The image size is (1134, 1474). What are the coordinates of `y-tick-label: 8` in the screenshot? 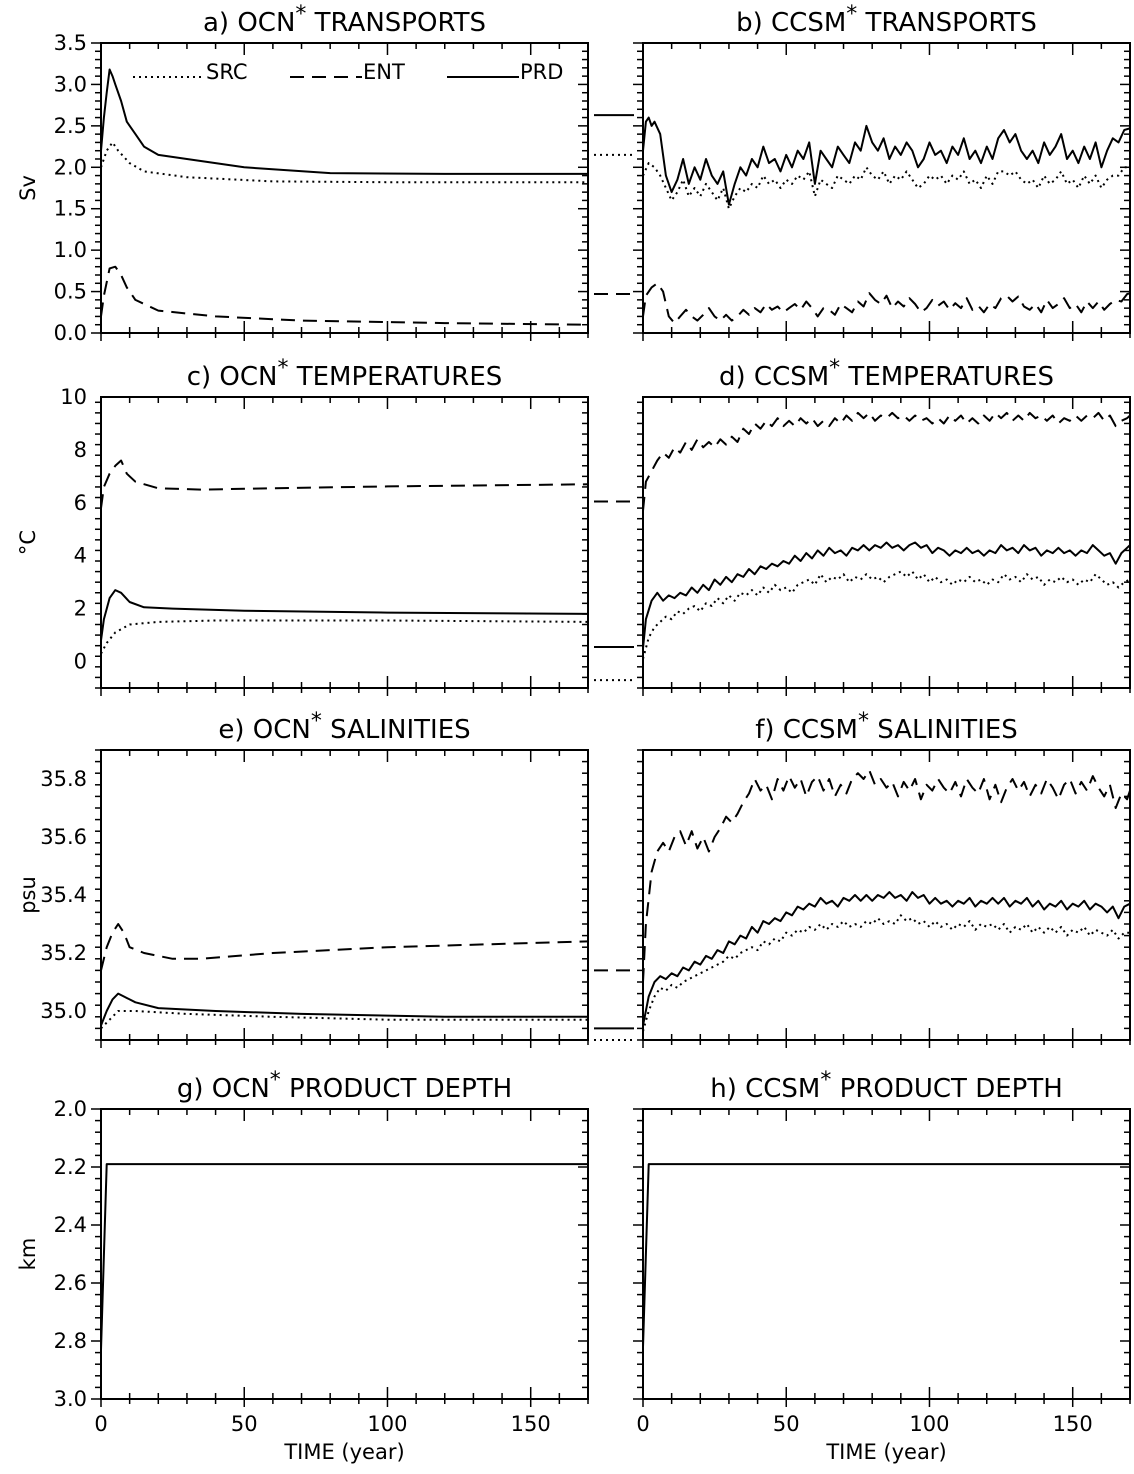 It's located at (80, 450).